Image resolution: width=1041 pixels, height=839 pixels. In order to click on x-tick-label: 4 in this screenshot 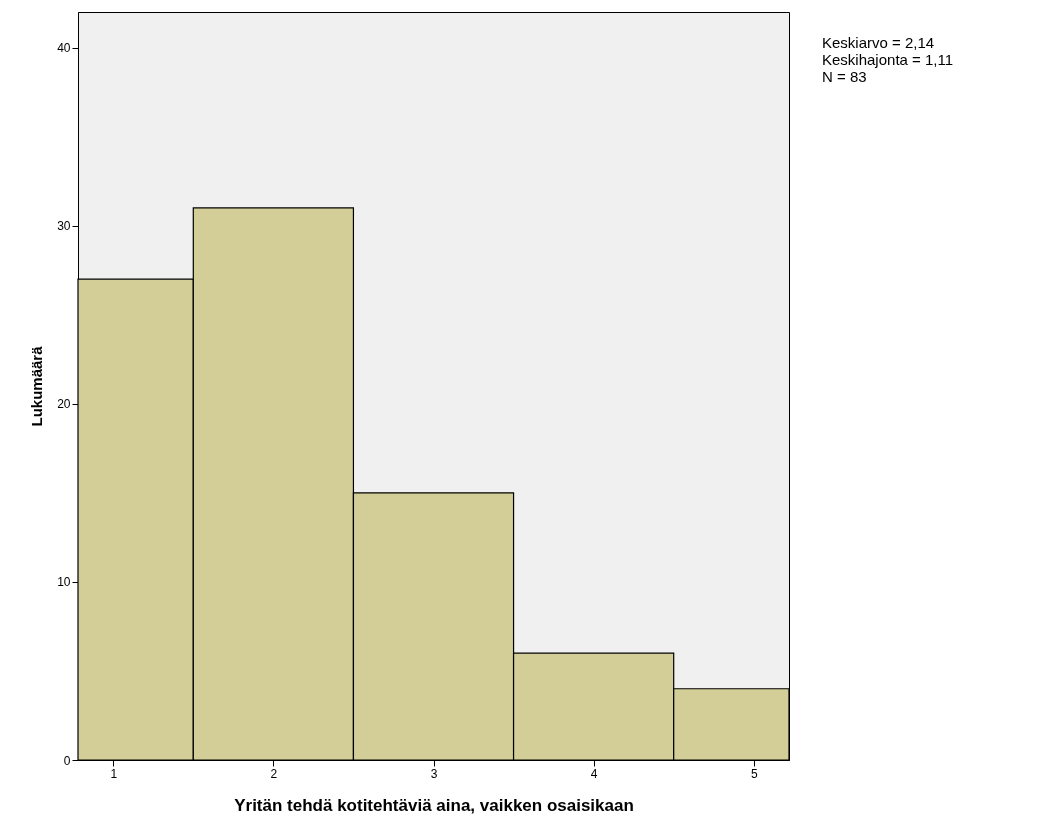, I will do `click(594, 773)`.